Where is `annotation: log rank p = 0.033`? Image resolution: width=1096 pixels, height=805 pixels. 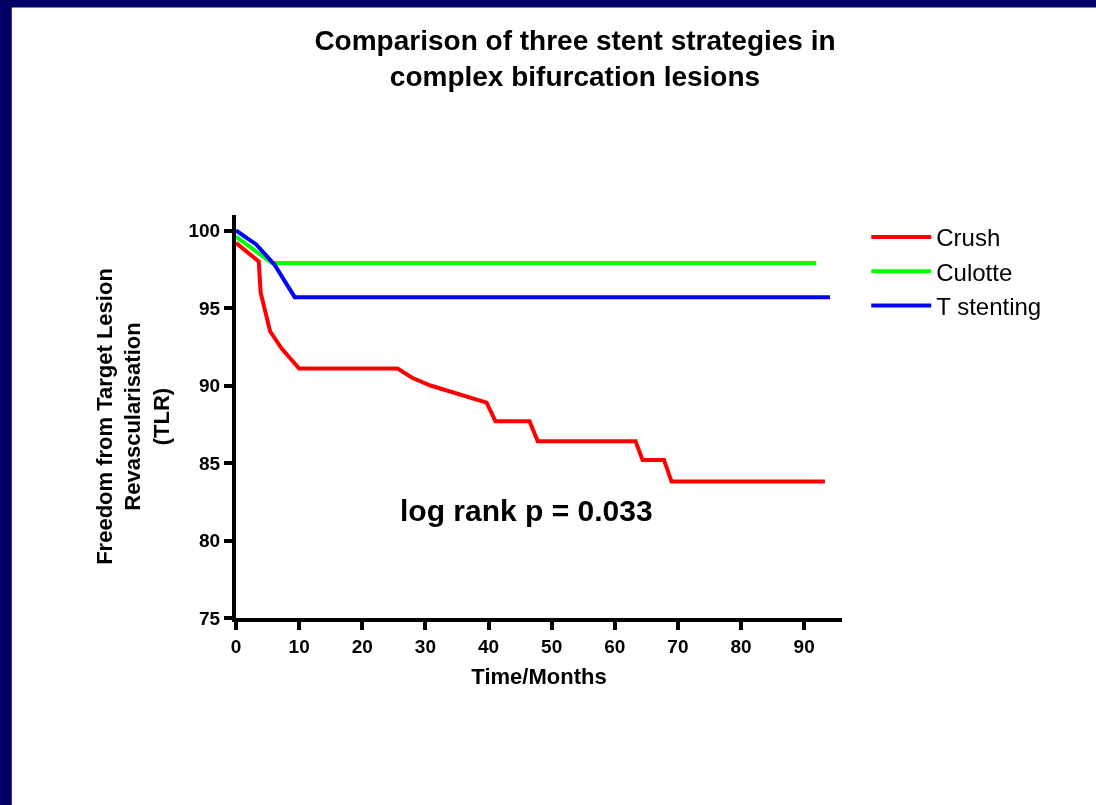
annotation: log rank p = 0.033 is located at coordinates (526, 510).